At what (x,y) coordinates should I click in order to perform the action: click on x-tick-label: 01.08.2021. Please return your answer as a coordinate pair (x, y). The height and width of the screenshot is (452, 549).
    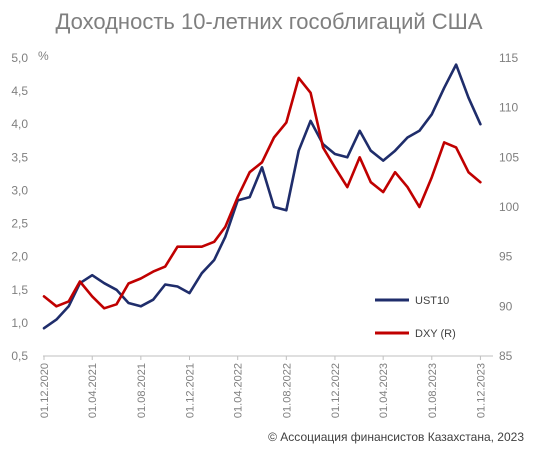
    Looking at the image, I should click on (142, 390).